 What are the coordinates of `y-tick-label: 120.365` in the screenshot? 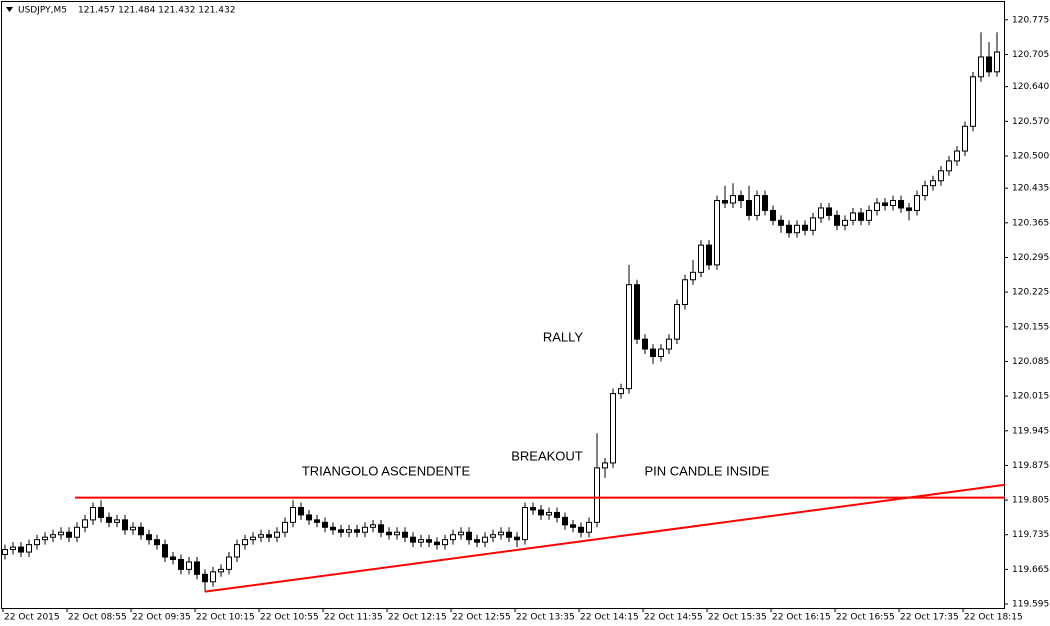 It's located at (1030, 223).